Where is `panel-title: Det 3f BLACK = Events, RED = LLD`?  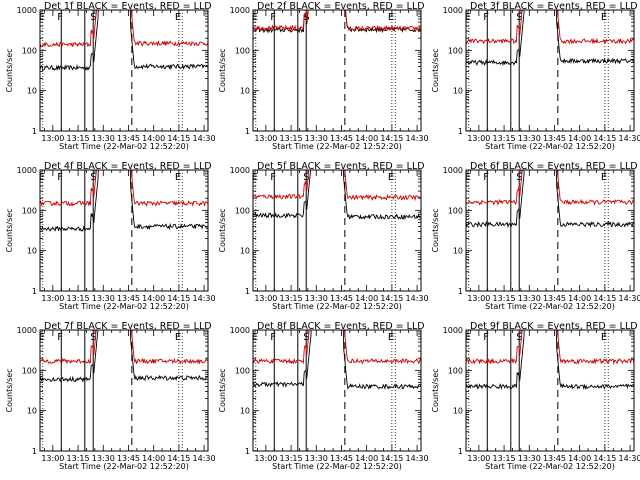 panel-title: Det 3f BLACK = Events, RED = LLD is located at coordinates (554, 6).